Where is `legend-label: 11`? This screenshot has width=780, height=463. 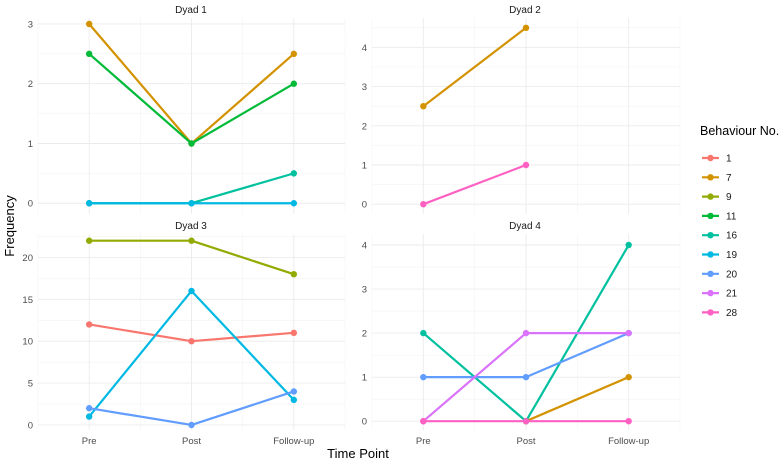 legend-label: 11 is located at coordinates (731, 216).